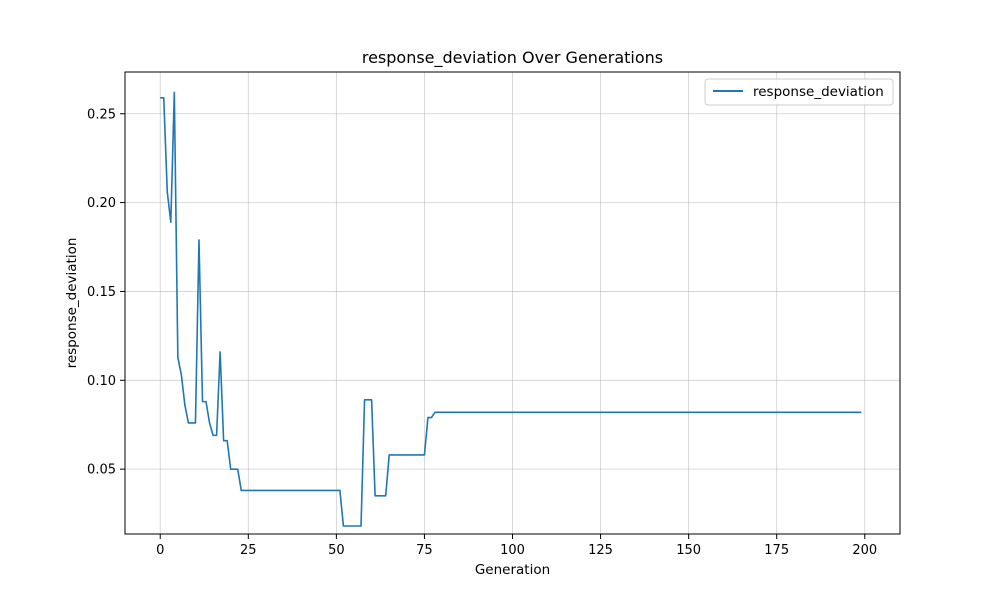 The height and width of the screenshot is (605, 1000). I want to click on x-tick-label: 0, so click(160, 550).